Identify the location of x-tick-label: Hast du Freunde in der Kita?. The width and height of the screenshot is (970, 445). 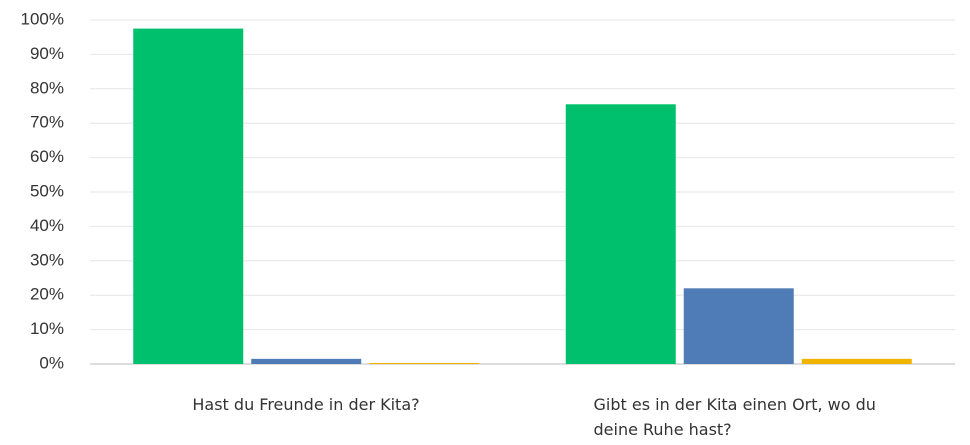
(306, 404).